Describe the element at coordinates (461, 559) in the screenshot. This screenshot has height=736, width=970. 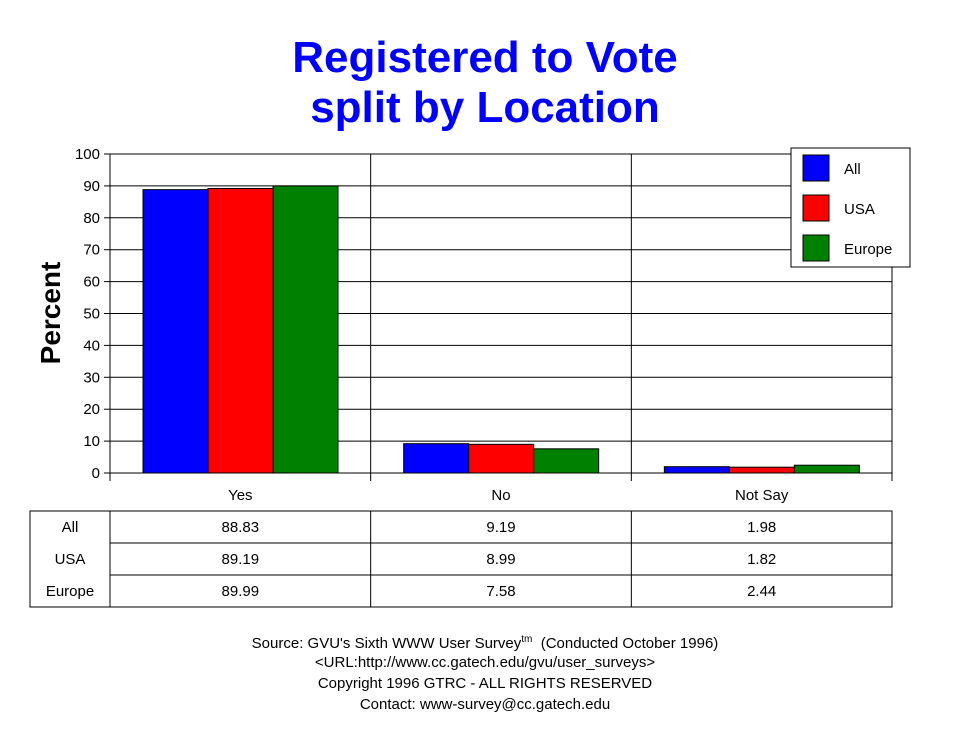
I see `data-table` at that location.